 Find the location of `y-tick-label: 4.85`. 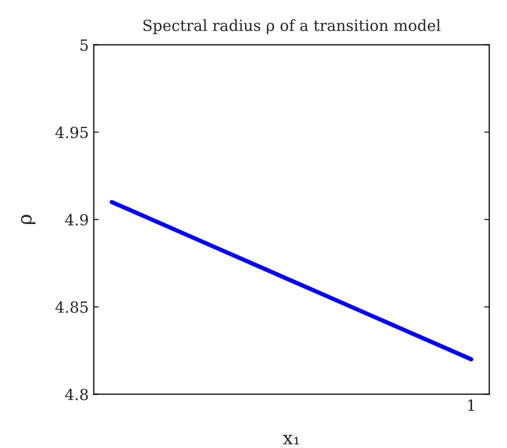

y-tick-label: 4.85 is located at coordinates (71, 307).